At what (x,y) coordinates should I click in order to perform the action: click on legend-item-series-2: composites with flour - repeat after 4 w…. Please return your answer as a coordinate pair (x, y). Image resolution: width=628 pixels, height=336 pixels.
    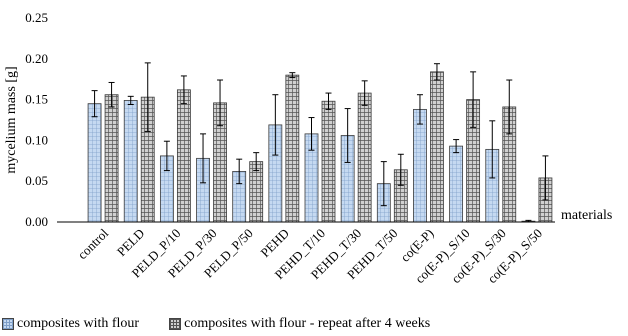
    Looking at the image, I should click on (299, 324).